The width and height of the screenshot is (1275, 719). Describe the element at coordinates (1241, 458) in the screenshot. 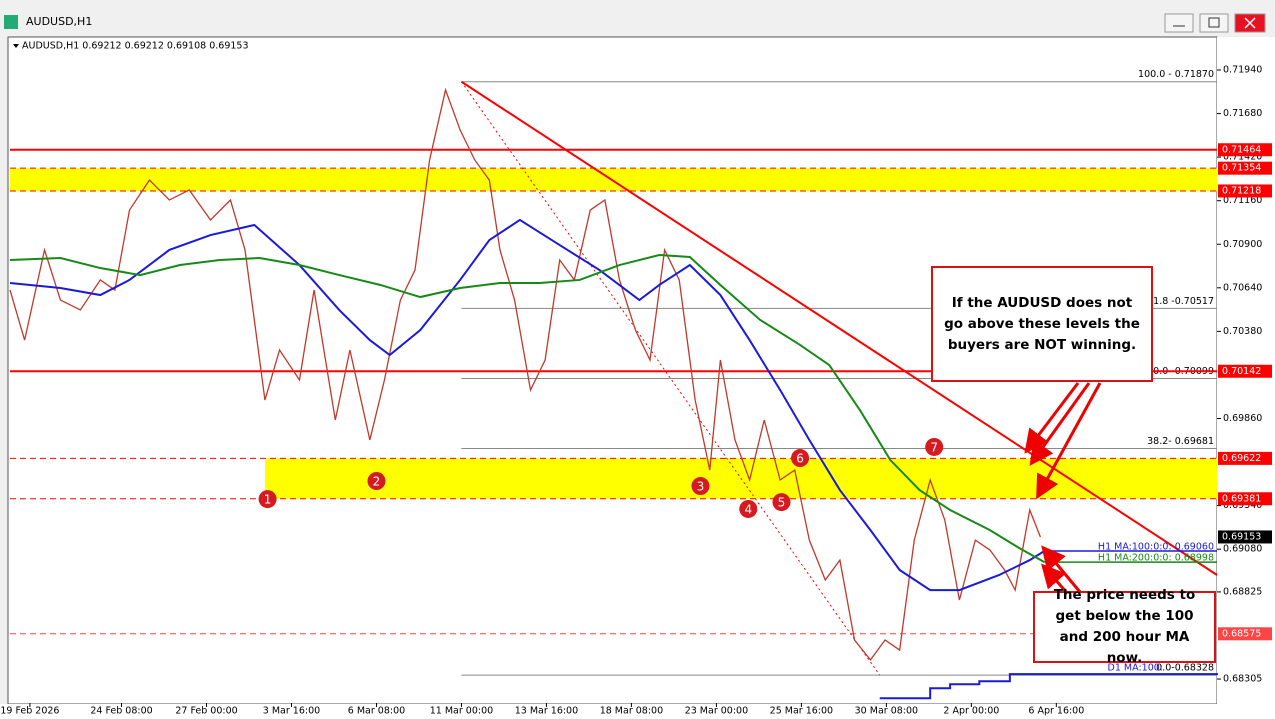

I see `level-label: 0.69622` at that location.